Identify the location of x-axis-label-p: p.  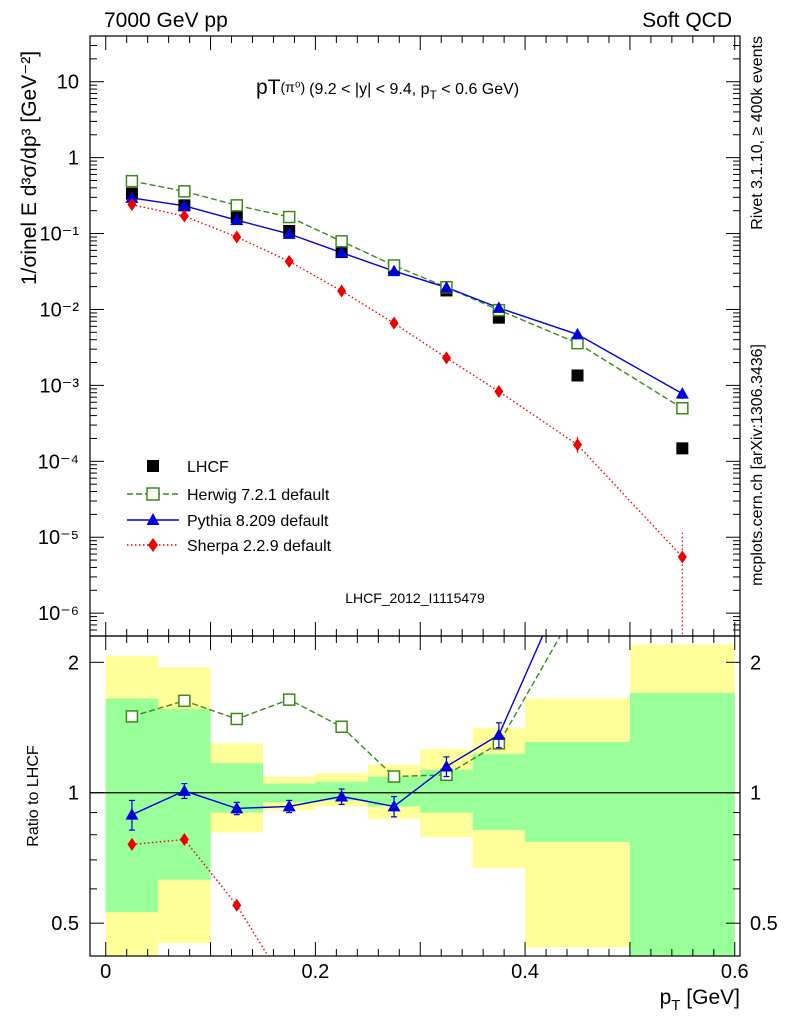
(666, 997).